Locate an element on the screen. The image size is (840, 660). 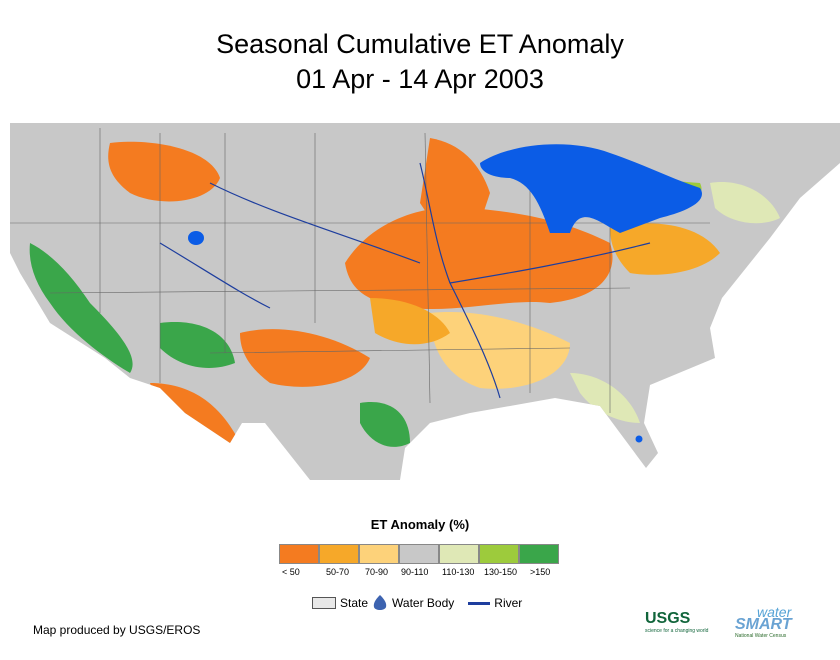
deficit-region-upper-midwest is located at coordinates (455, 185).